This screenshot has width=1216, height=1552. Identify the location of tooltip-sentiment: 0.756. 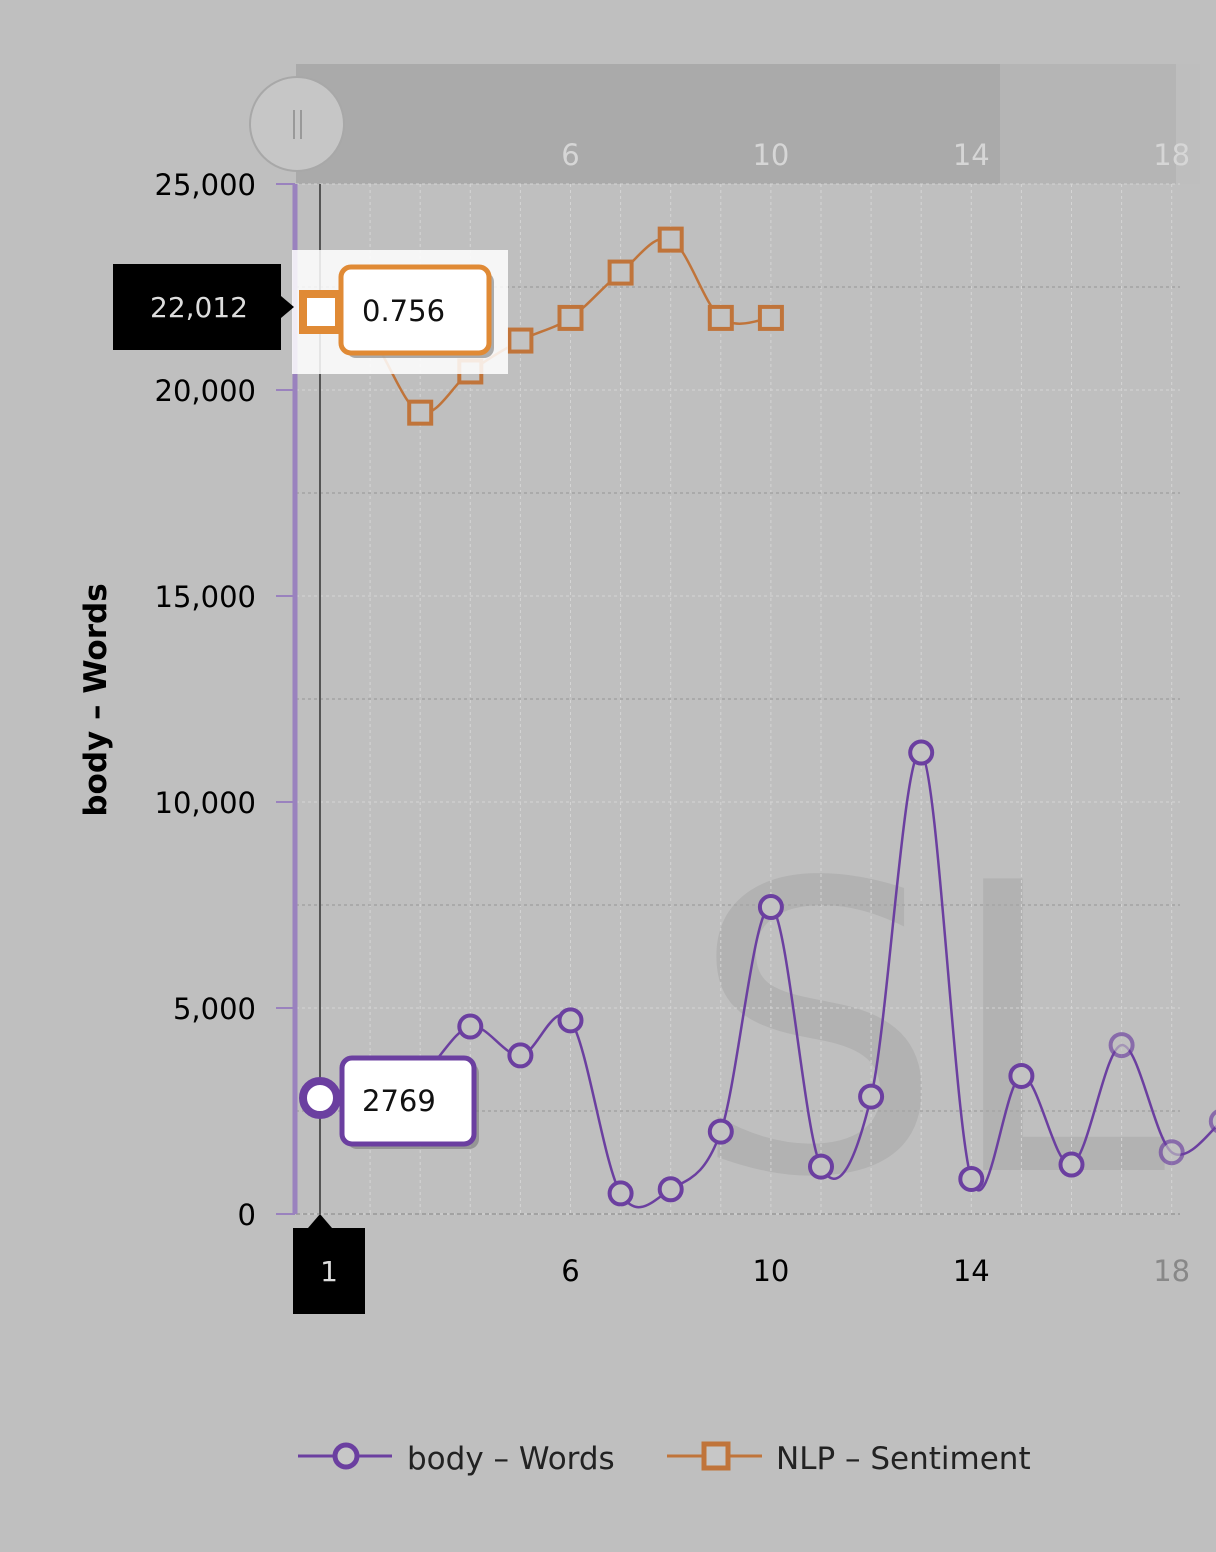
(416, 311).